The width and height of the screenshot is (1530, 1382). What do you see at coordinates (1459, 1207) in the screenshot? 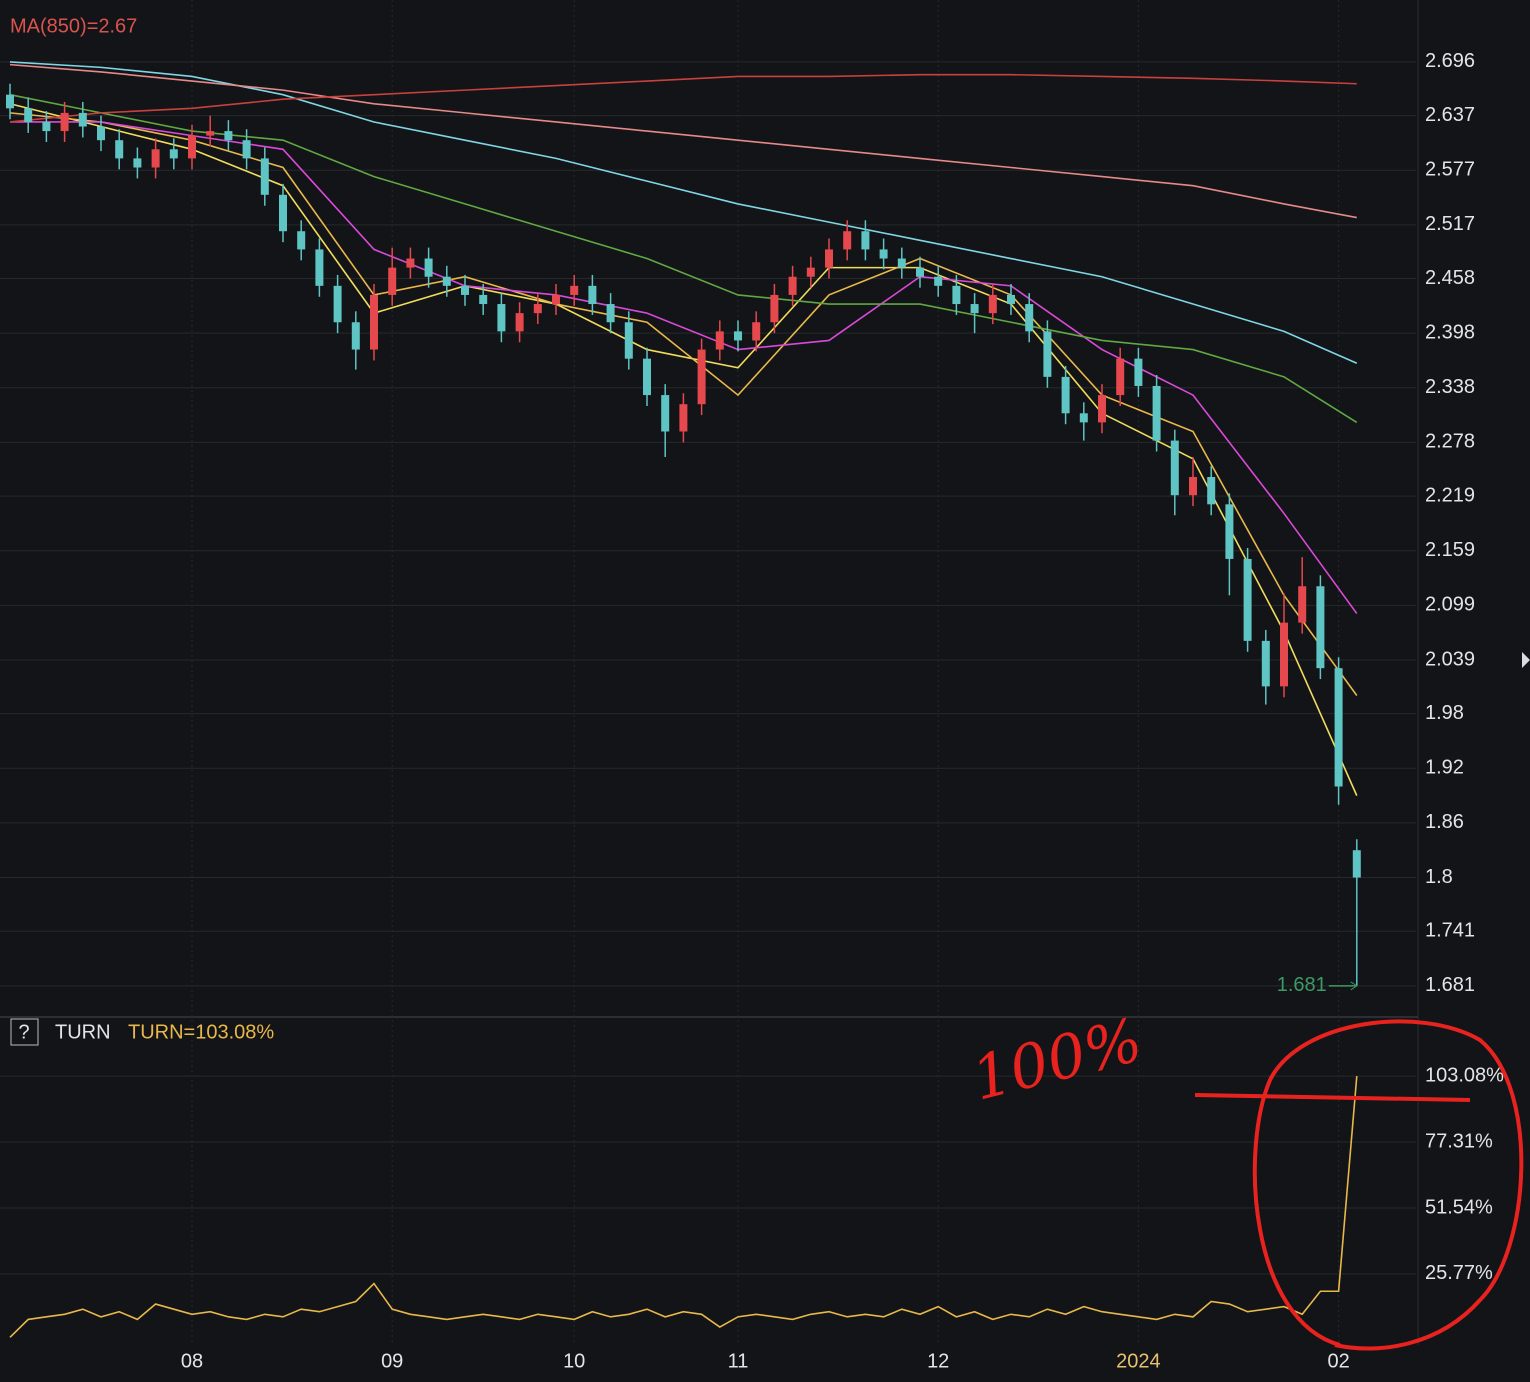
I see `y2-tick-label: 51.54%` at bounding box center [1459, 1207].